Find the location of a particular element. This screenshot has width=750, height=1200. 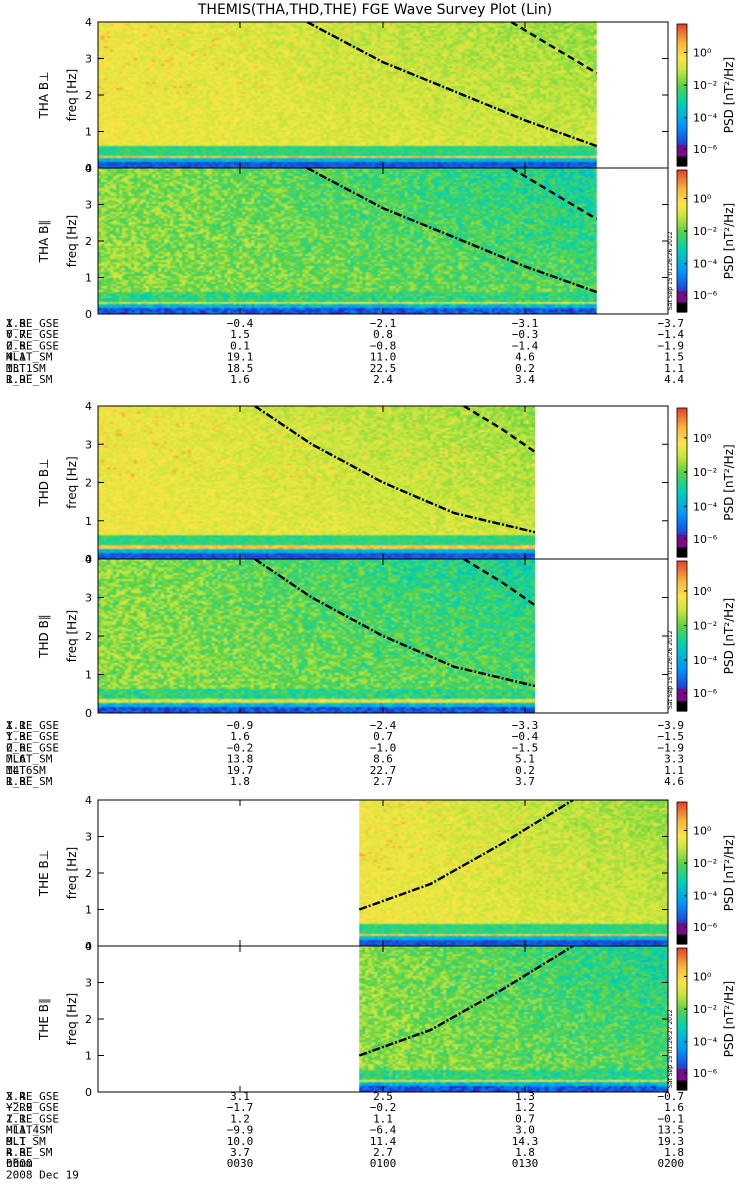

ephemeris-value: −1.4 is located at coordinates (525, 345).